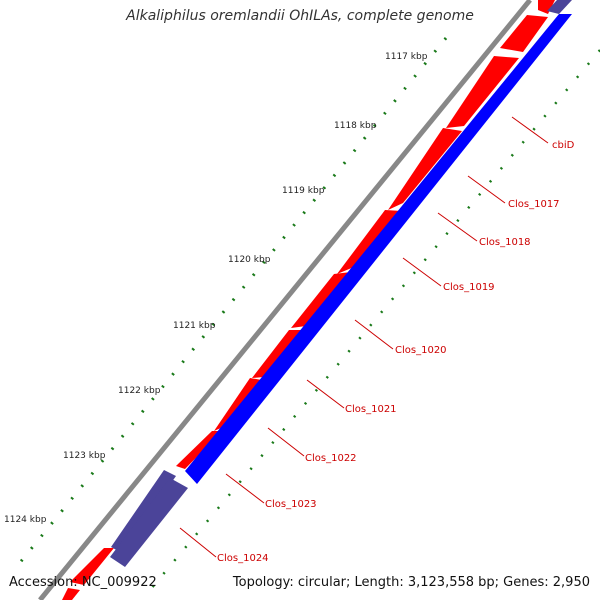 Image resolution: width=600 pixels, height=600 pixels. Describe the element at coordinates (303, 191) in the screenshot. I see `kbp-tick-label: 1119 kbp` at that location.